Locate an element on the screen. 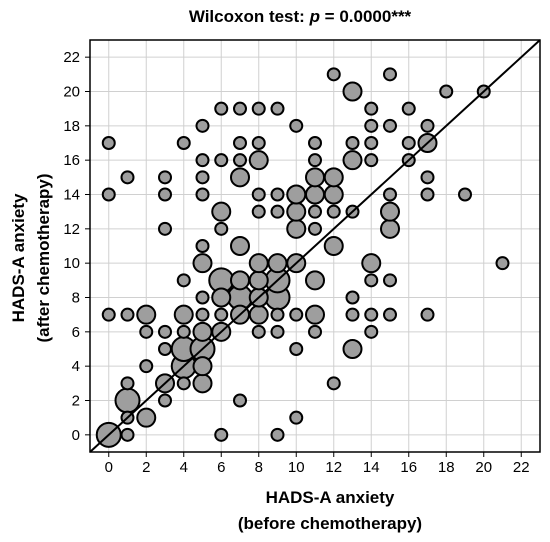 The image size is (550, 542). x-tick-label: 0 is located at coordinates (109, 467).